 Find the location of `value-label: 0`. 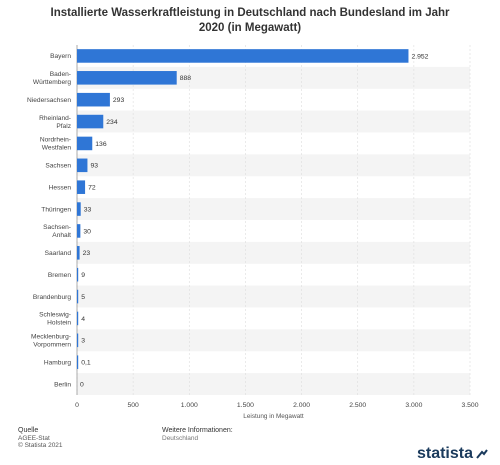

value-label: 0 is located at coordinates (82, 384).